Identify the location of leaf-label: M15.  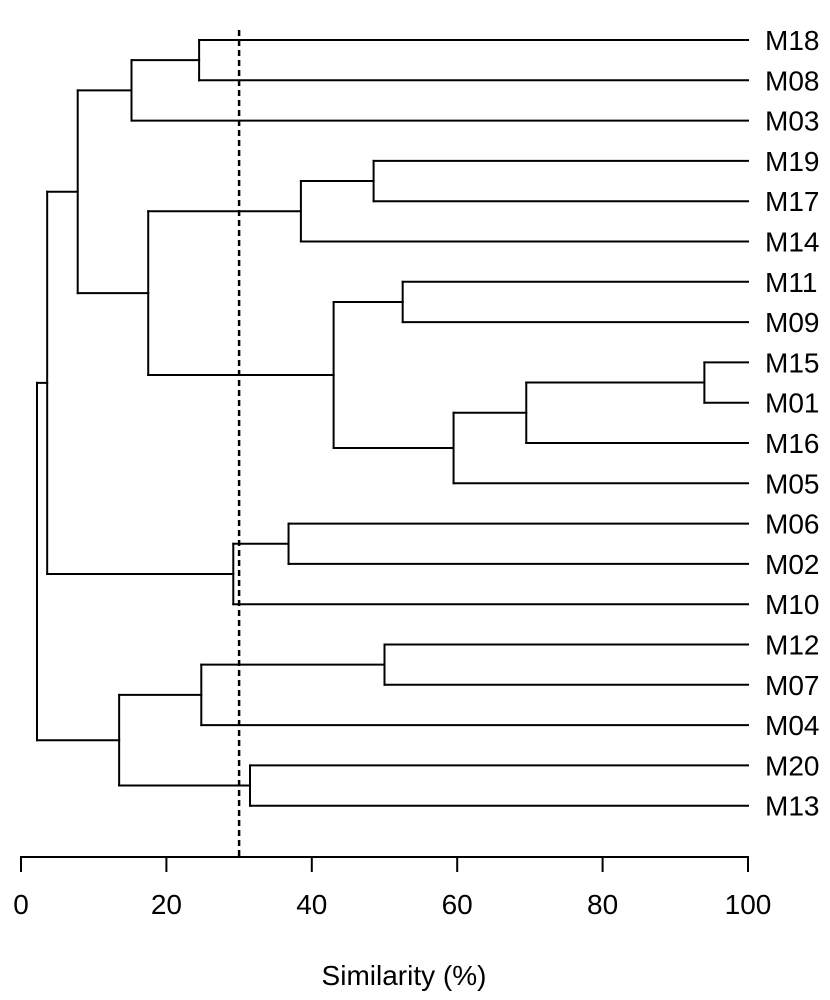
(792, 362).